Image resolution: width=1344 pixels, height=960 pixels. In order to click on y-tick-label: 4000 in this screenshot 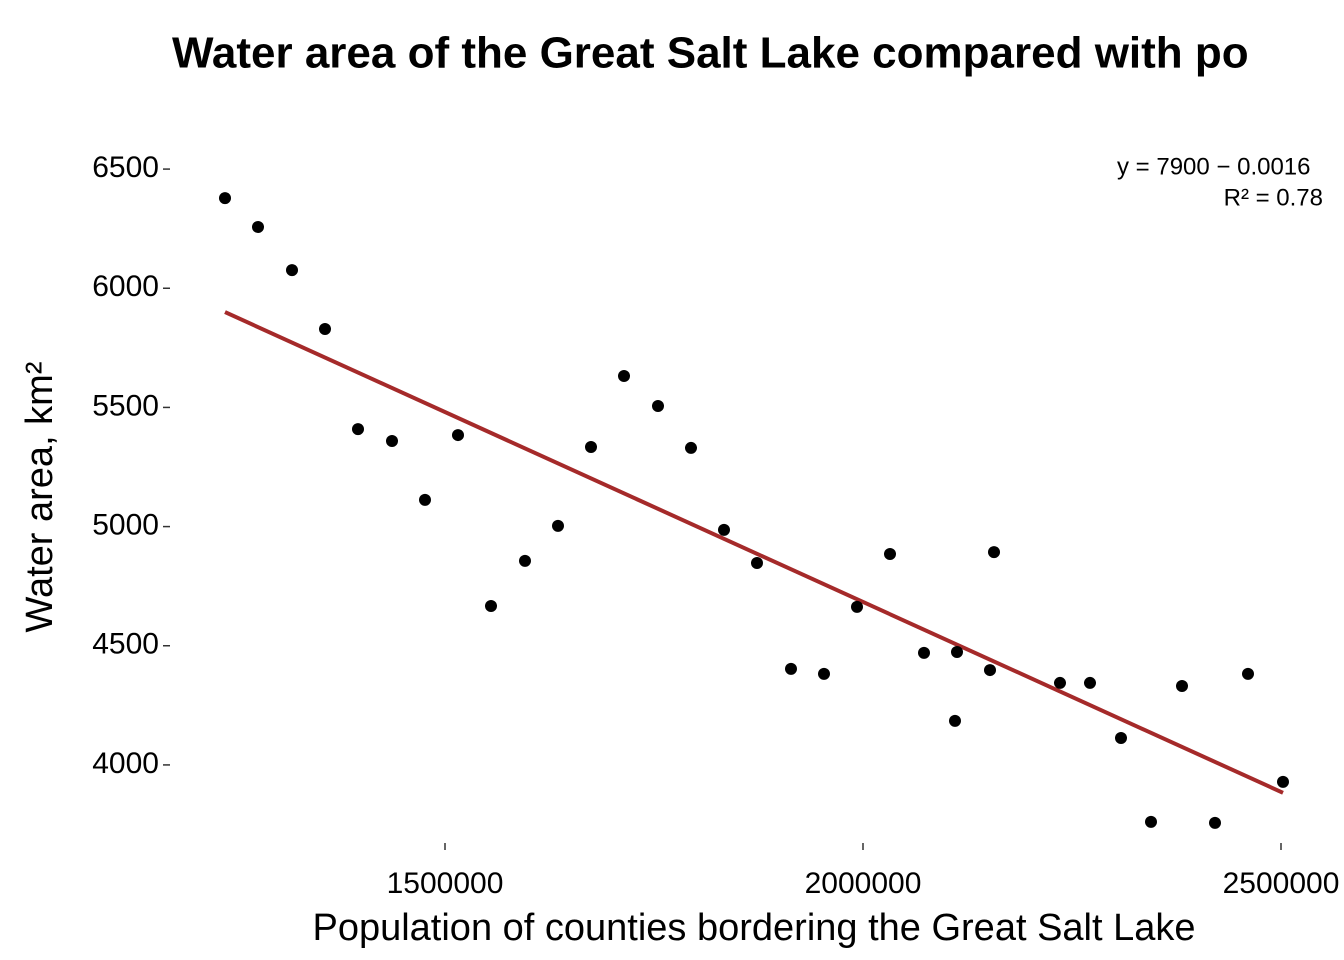, I will do `click(125, 763)`.